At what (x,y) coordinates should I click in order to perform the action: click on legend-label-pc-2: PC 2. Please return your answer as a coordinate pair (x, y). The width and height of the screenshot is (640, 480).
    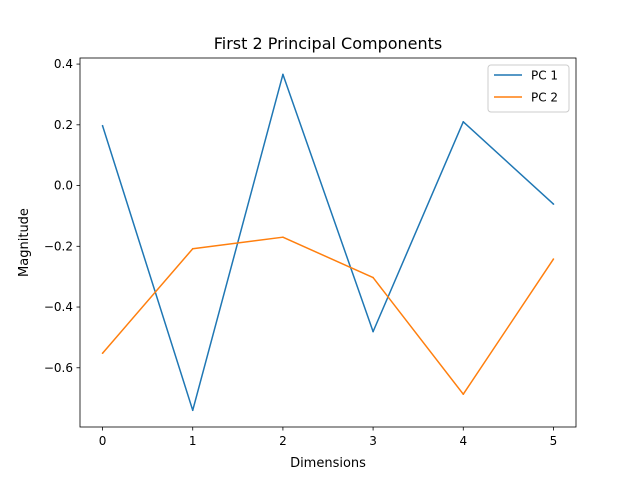
    Looking at the image, I should click on (544, 98).